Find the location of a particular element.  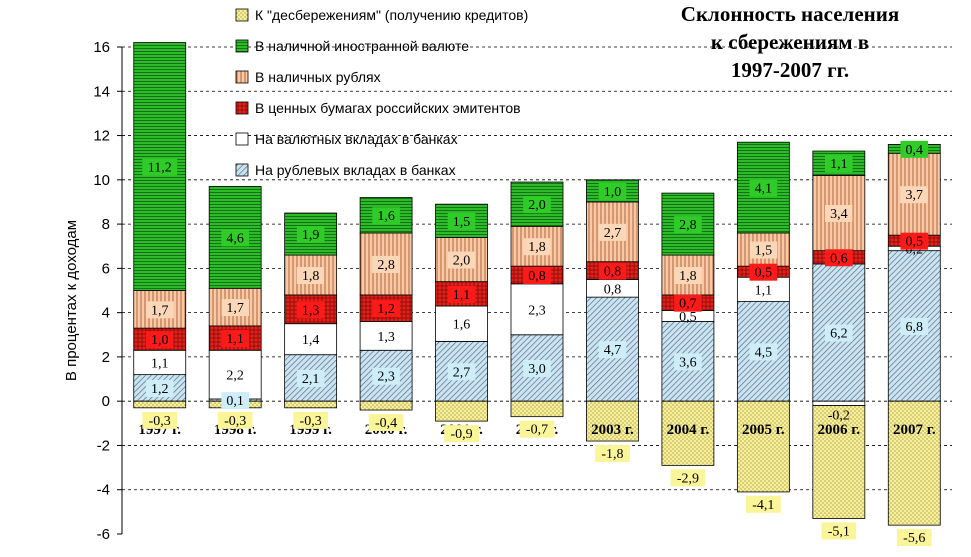

data-label: 4,7 is located at coordinates (613, 350).